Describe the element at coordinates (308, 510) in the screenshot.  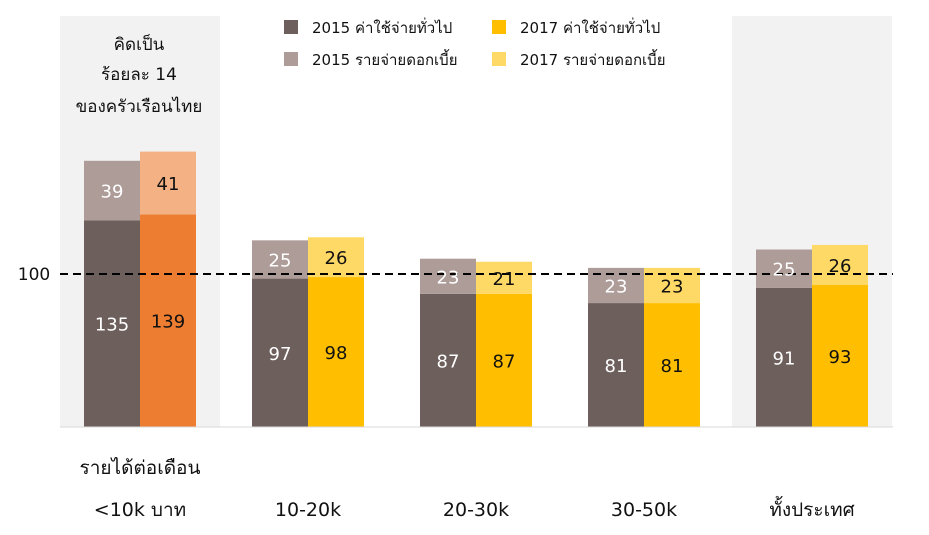
I see `category-label: 10-20k` at that location.